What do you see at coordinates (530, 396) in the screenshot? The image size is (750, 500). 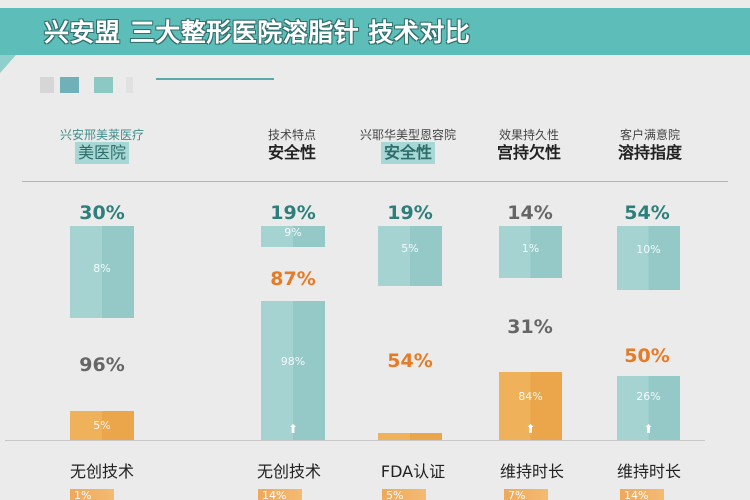 I see `bar-label: 84%` at bounding box center [530, 396].